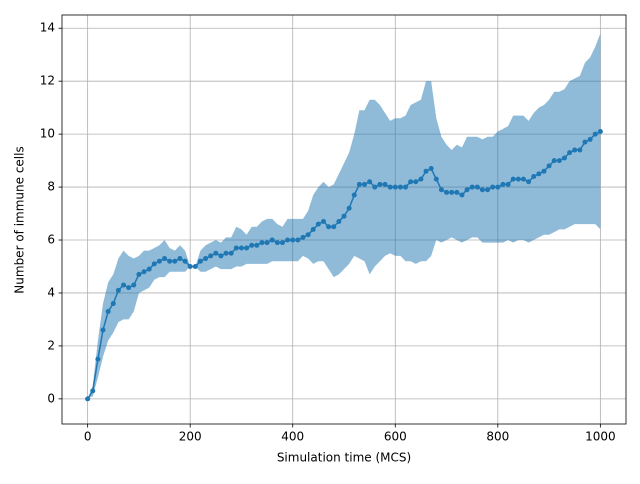  What do you see at coordinates (47, 28) in the screenshot?
I see `y-tick-label: 14` at bounding box center [47, 28].